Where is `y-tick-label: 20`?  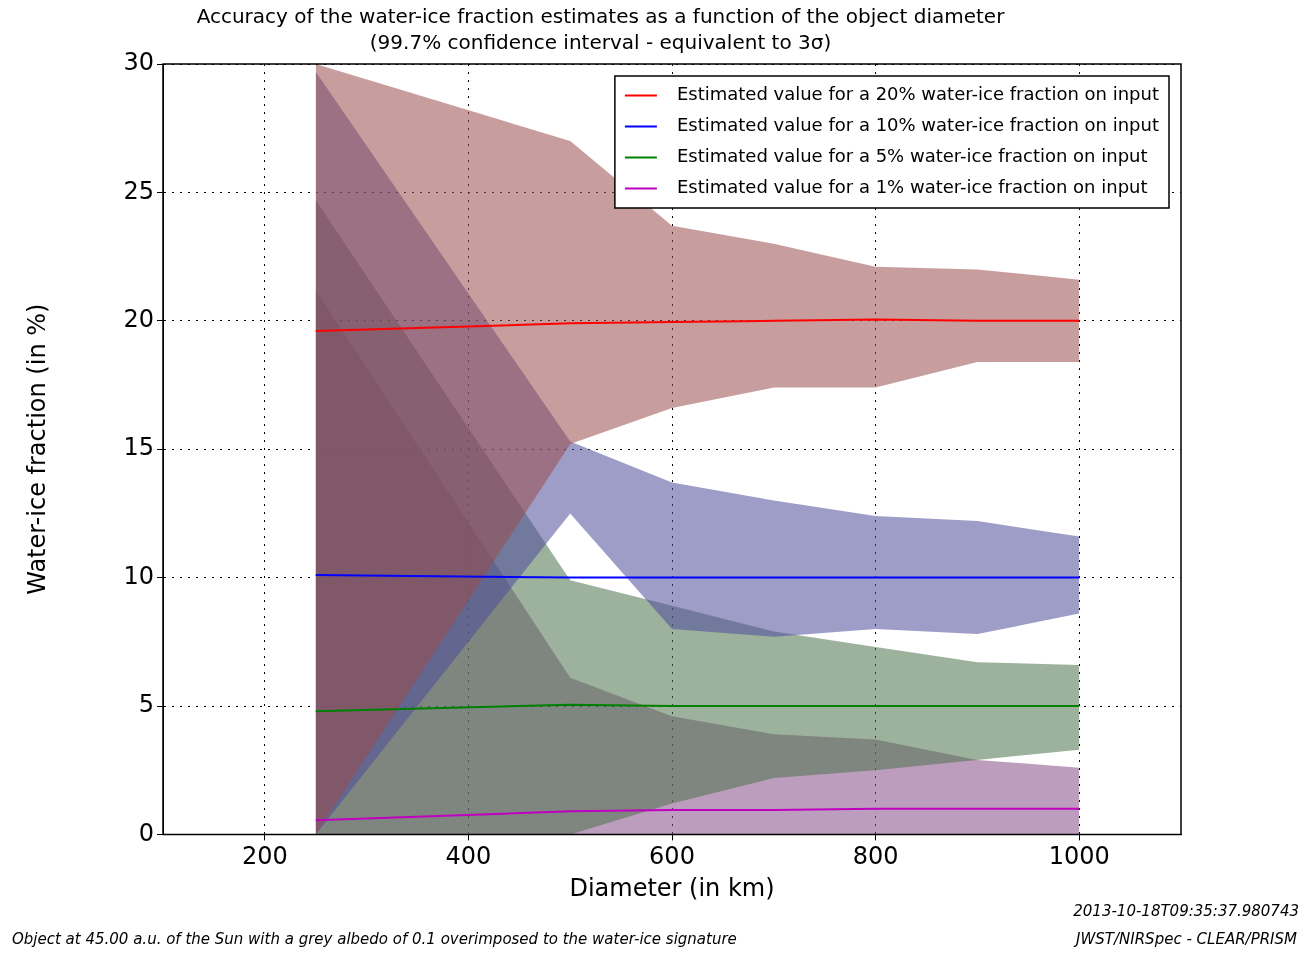 y-tick-label: 20 is located at coordinates (138, 319).